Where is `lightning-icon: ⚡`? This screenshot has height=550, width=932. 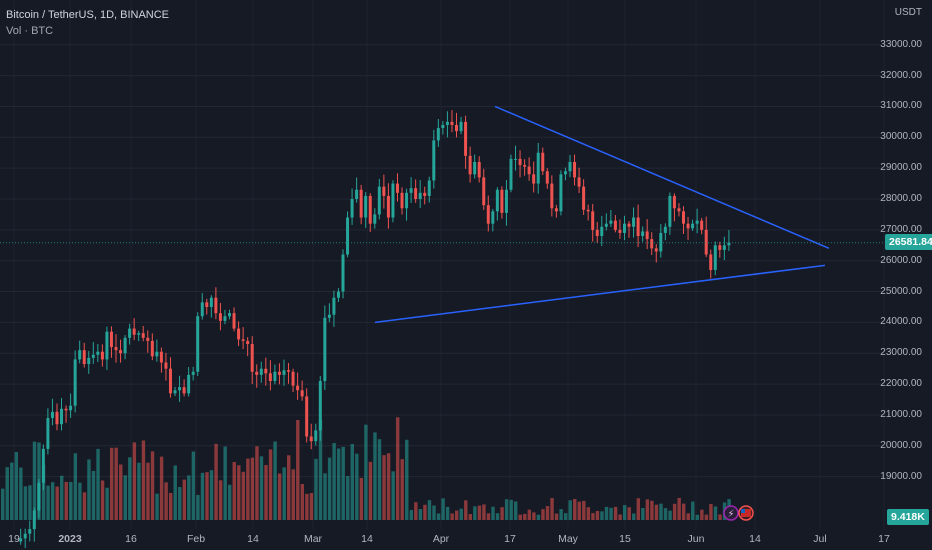 lightning-icon: ⚡ is located at coordinates (730, 514).